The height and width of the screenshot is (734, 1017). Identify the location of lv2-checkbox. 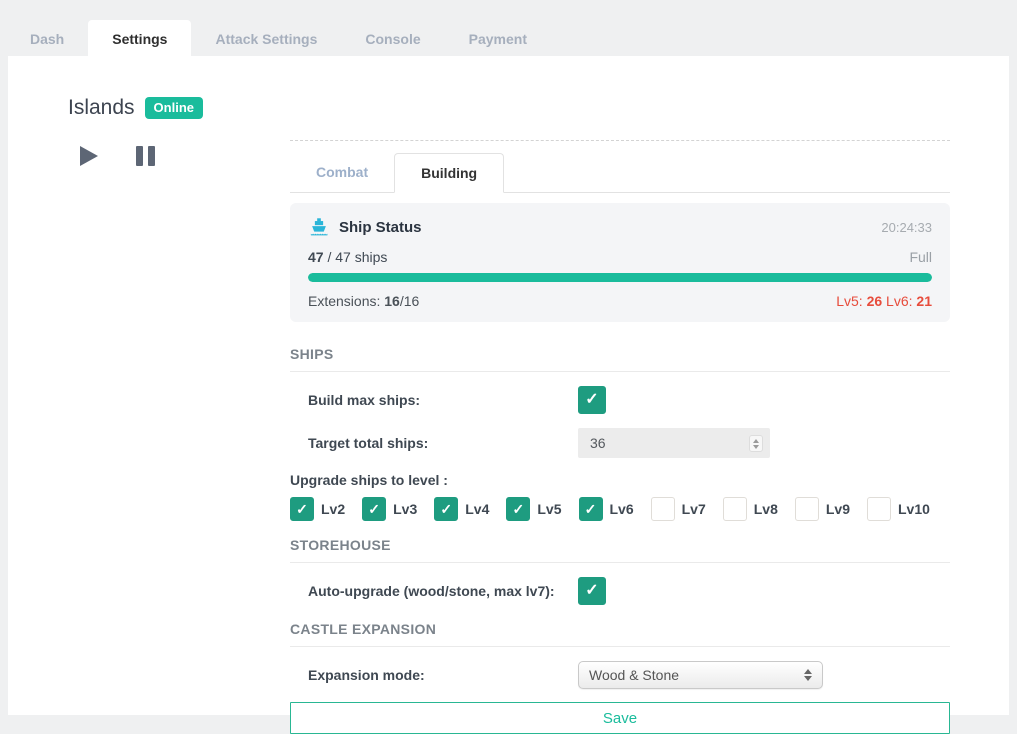
(302, 509).